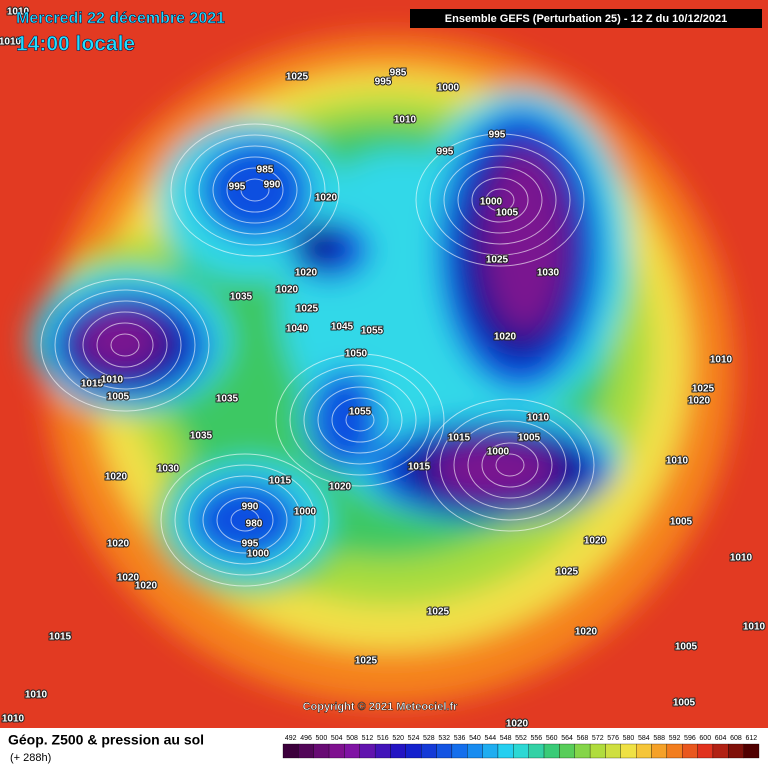  What do you see at coordinates (675, 738) in the screenshot?
I see `scale-label: 592` at bounding box center [675, 738].